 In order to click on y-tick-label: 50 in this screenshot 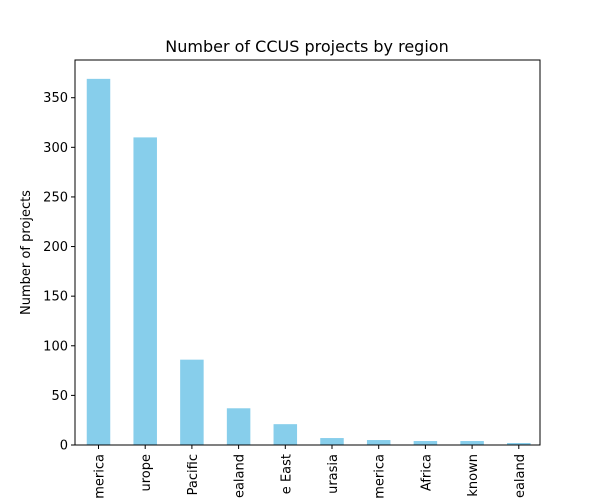, I will do `click(59, 396)`.